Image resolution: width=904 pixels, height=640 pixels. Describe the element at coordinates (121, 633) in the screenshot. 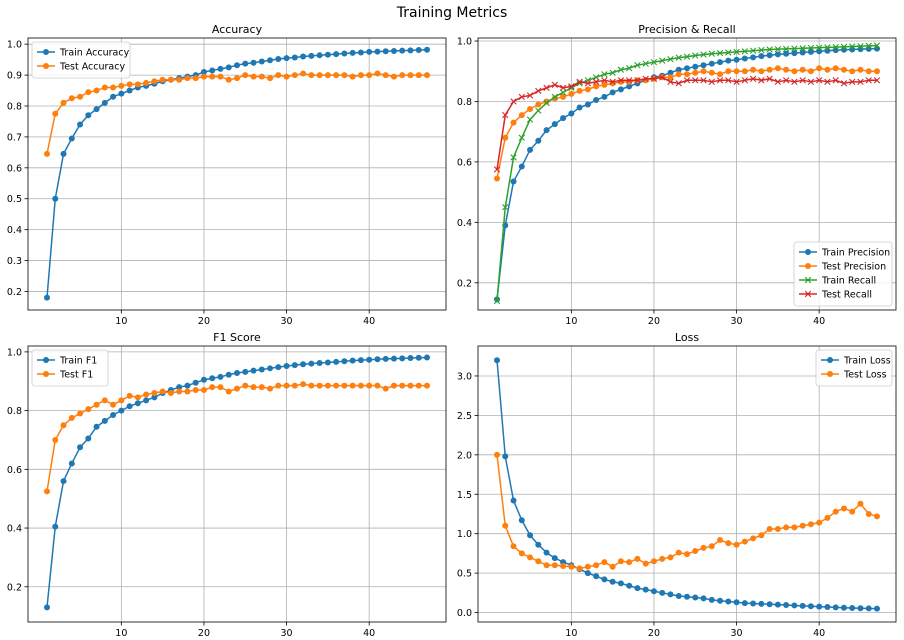

I see `x-tick-label: 10` at that location.